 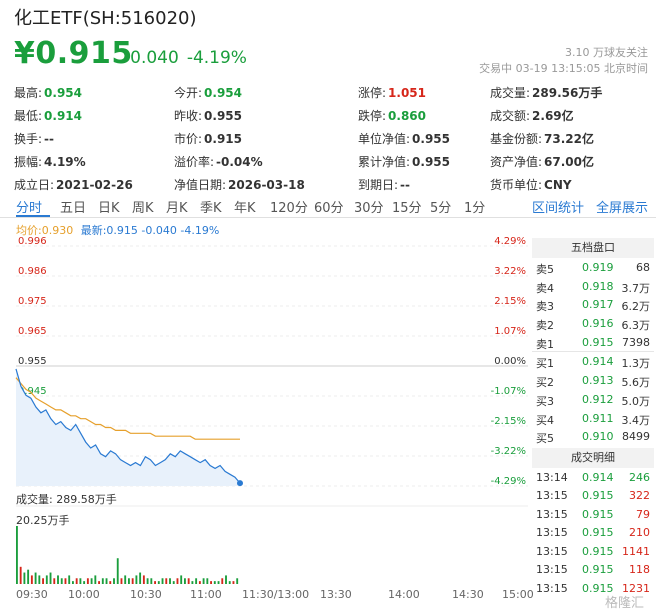 I want to click on quote-label: 到期日:, so click(x=378, y=185).